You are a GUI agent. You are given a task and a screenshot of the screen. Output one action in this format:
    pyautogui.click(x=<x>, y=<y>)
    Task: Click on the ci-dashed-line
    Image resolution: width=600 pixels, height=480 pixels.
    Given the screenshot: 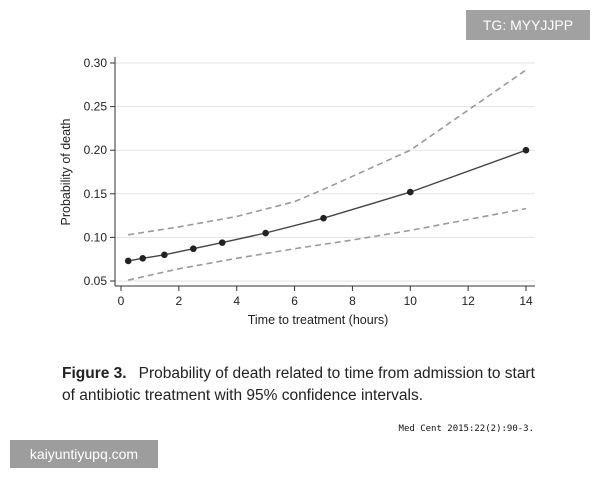 What is the action you would take?
    pyautogui.click(x=327, y=244)
    